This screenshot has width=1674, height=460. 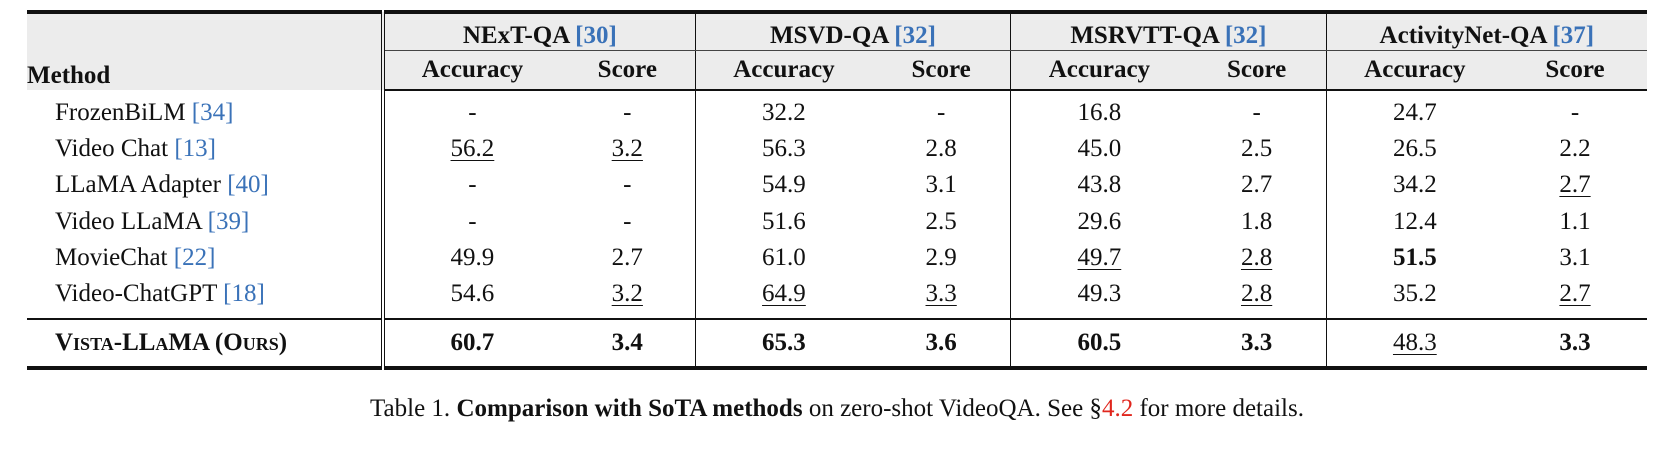 I want to click on caption-middle: on zero-shot VideoQA. See §, so click(x=952, y=408).